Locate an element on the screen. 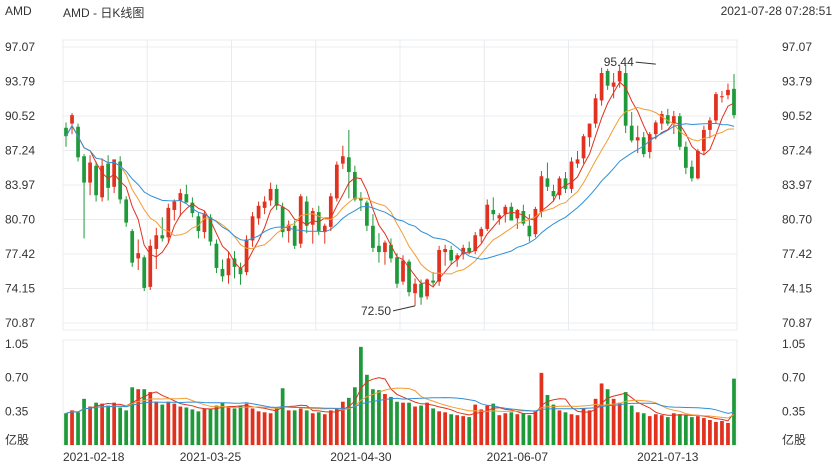 The height and width of the screenshot is (470, 840). volume-unit-label: 亿股 is located at coordinates (17, 439).